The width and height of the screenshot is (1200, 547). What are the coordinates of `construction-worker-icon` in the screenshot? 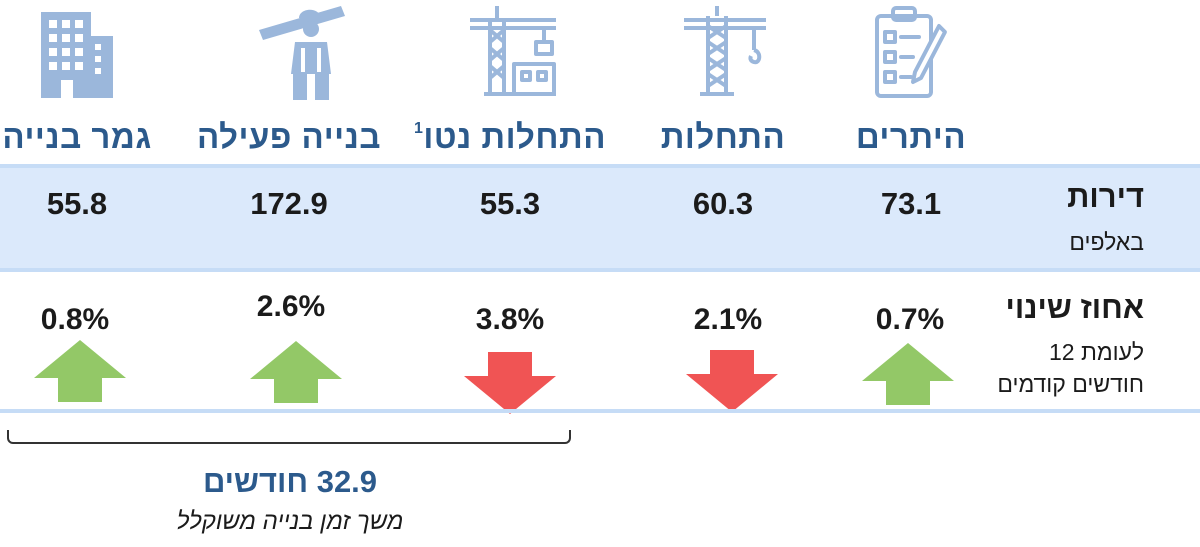 It's located at (305, 52).